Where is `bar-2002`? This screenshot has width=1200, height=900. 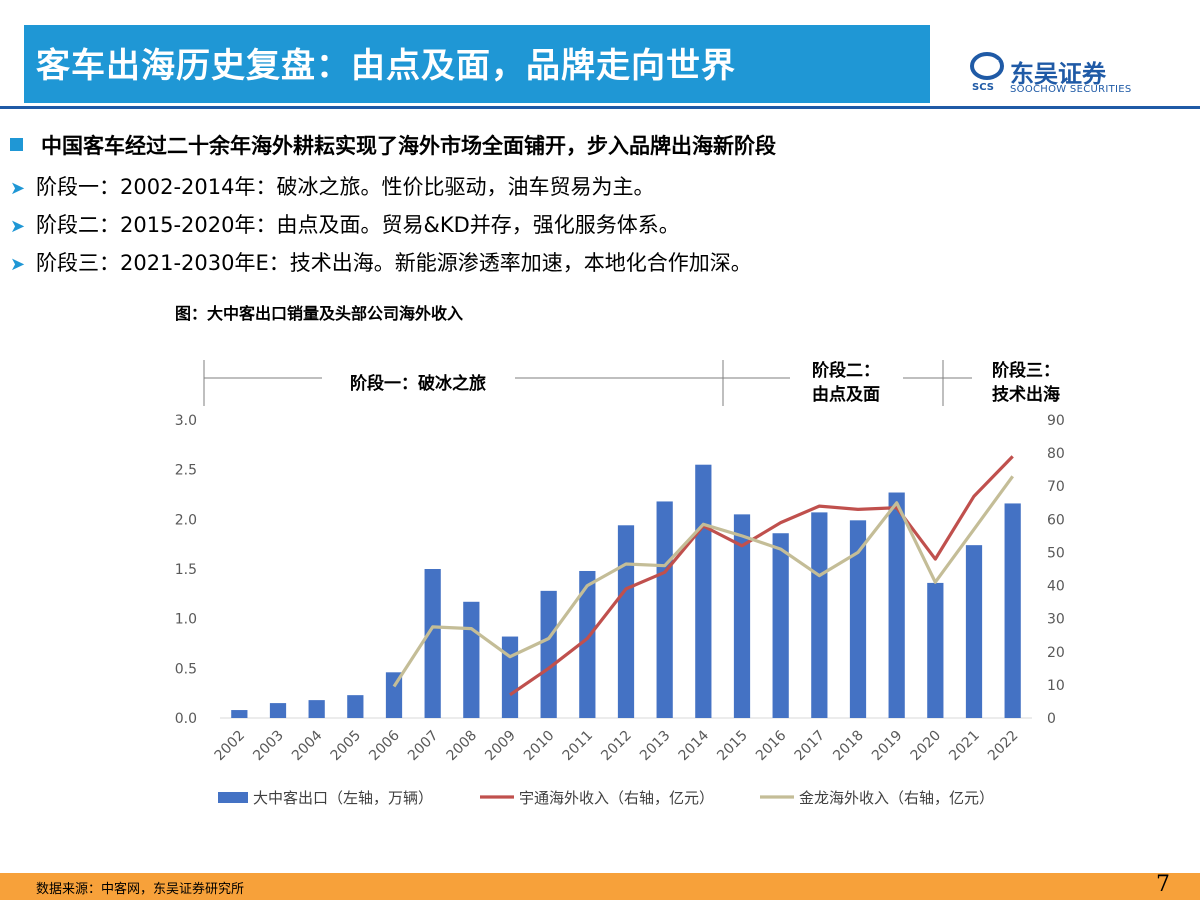 bar-2002 is located at coordinates (239, 714).